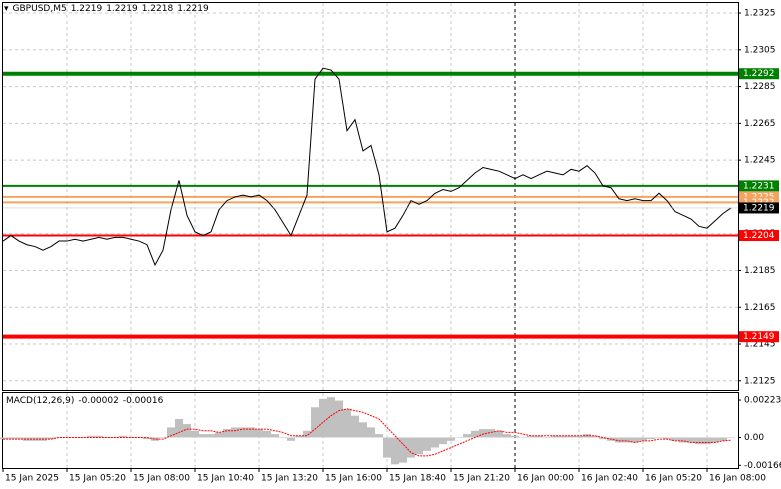 Image resolution: width=781 pixels, height=489 pixels. Describe the element at coordinates (161, 479) in the screenshot. I see `x-tick-label: 15 Jan 08:00` at that location.